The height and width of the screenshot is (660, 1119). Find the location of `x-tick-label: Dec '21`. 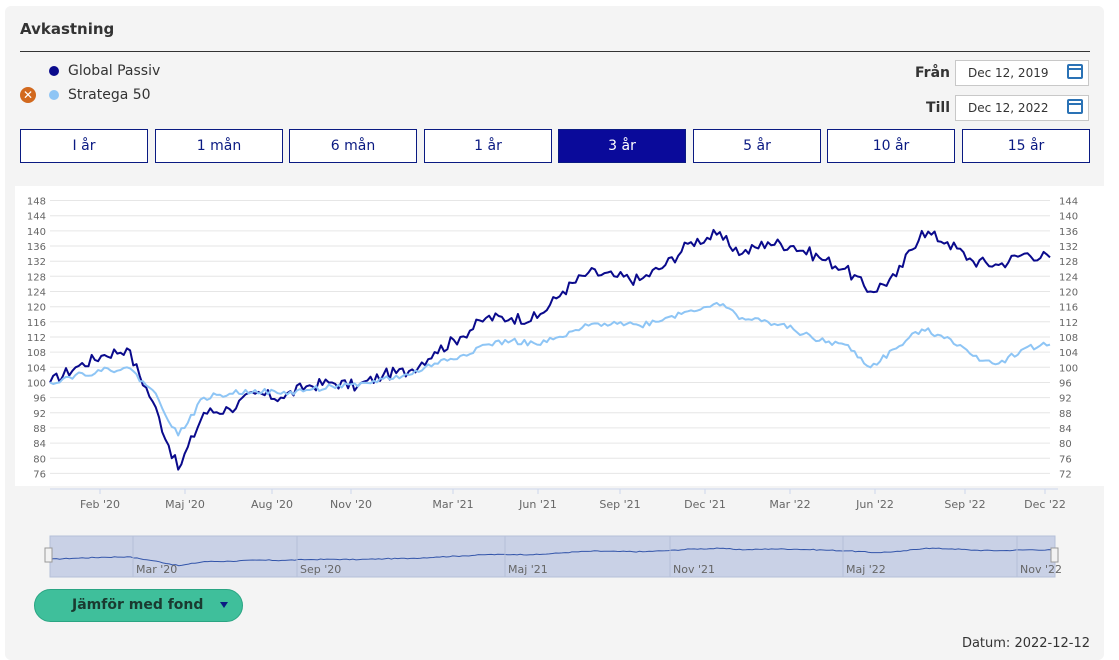

x-tick-label: Dec '21 is located at coordinates (705, 504).